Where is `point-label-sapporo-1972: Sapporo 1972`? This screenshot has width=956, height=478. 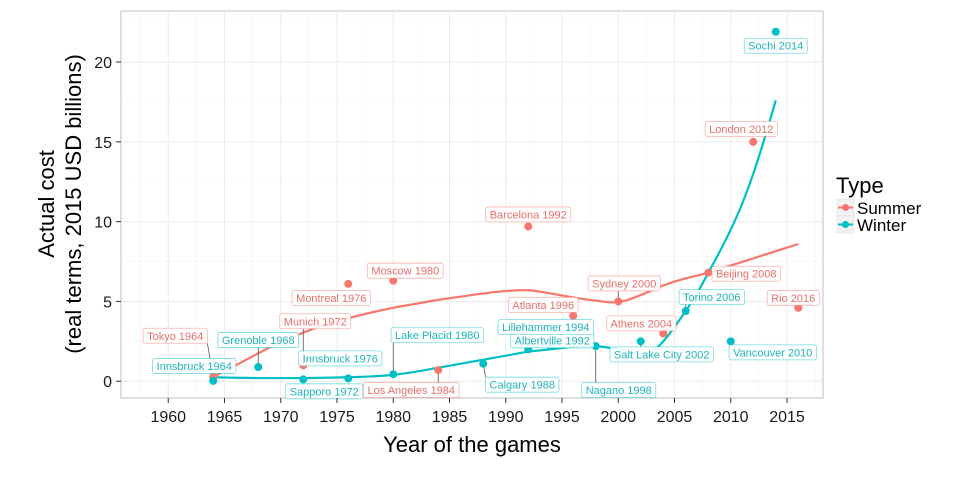
point-label-sapporo-1972: Sapporo 1972 is located at coordinates (324, 391).